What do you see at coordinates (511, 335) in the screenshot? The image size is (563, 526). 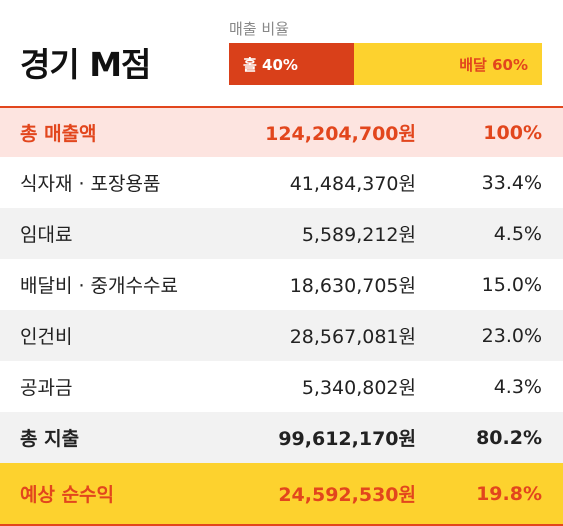 I see `cell: 23.0%` at bounding box center [511, 335].